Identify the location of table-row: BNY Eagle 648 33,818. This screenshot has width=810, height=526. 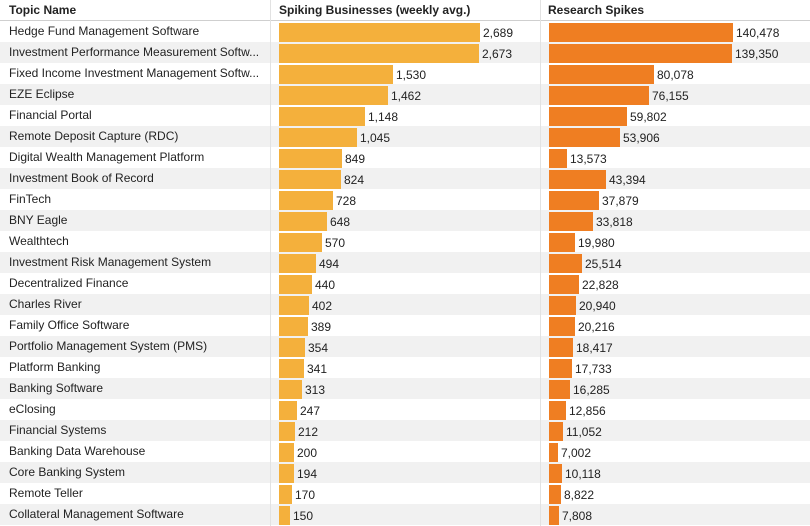
(405, 220).